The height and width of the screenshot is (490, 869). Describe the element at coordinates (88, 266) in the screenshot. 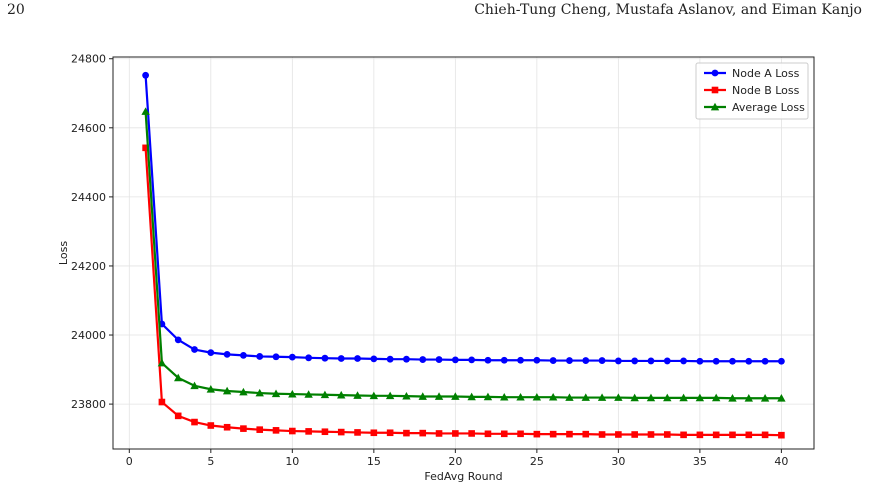

I see `y-tick-label: 24200` at that location.